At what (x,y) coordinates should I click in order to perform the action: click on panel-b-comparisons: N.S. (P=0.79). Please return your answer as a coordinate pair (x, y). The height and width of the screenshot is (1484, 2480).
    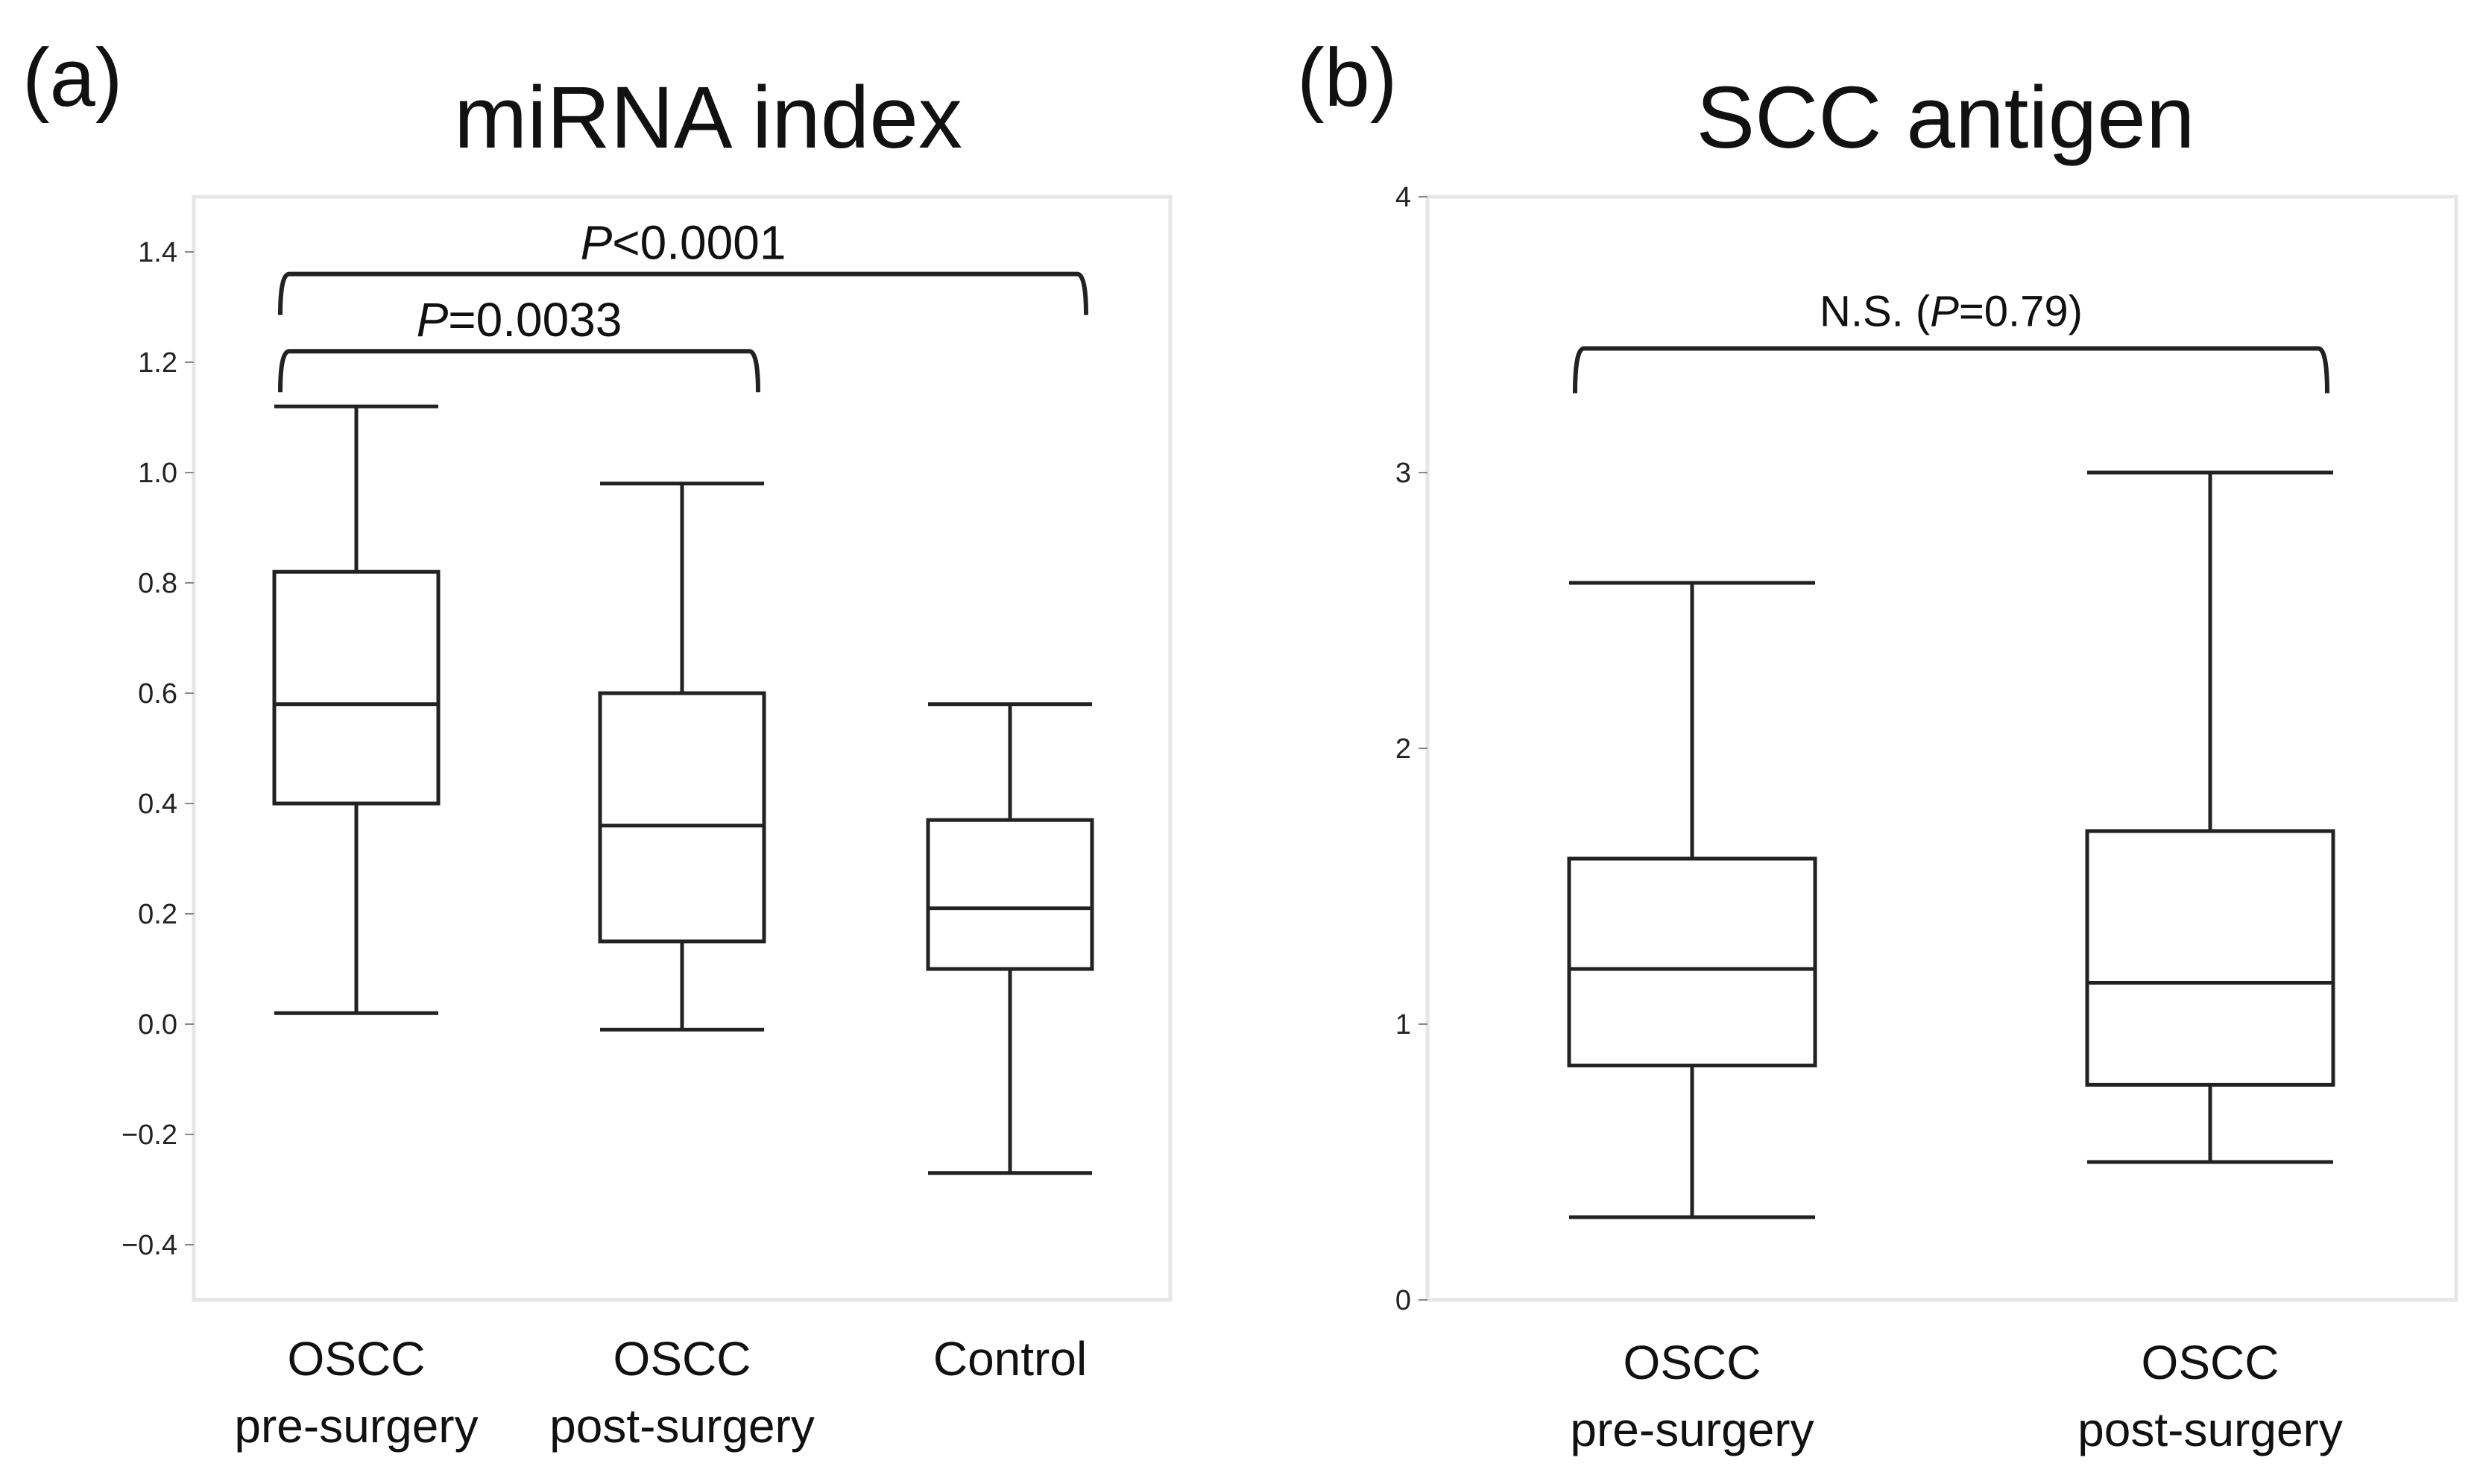
    Looking at the image, I should click on (1951, 341).